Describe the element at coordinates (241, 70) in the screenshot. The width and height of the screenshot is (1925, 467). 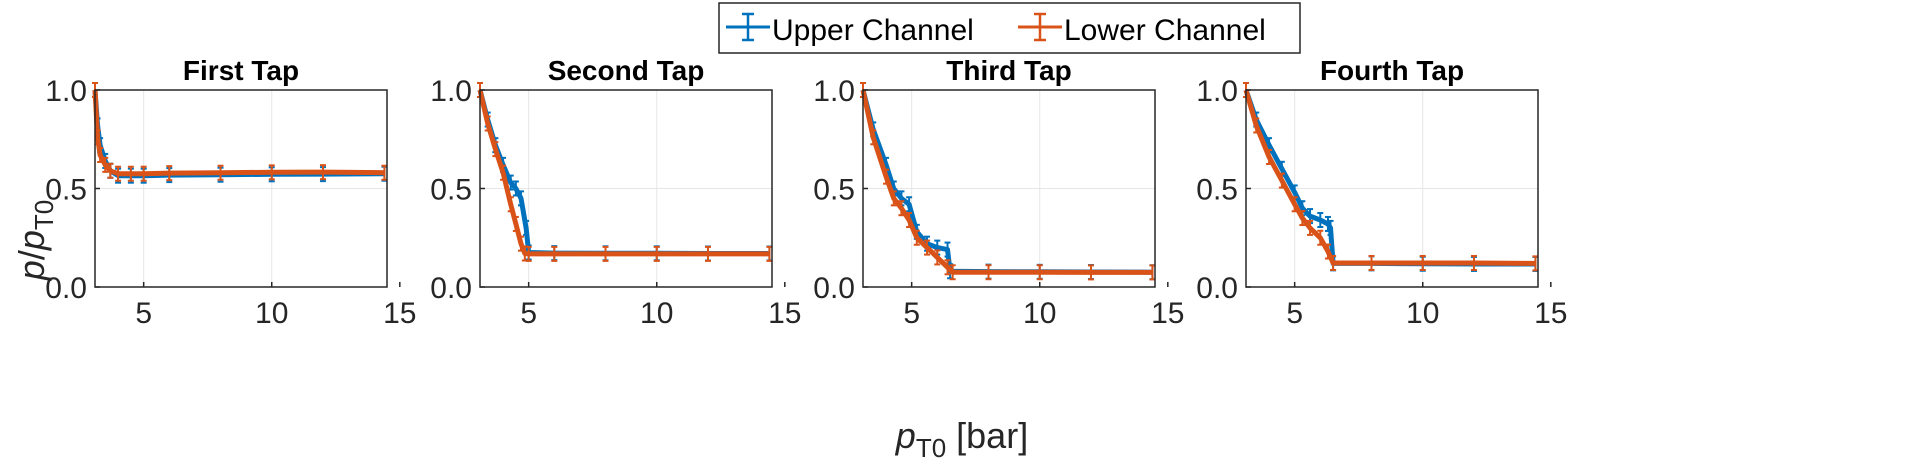
I see `panel-title: First Tap` at that location.